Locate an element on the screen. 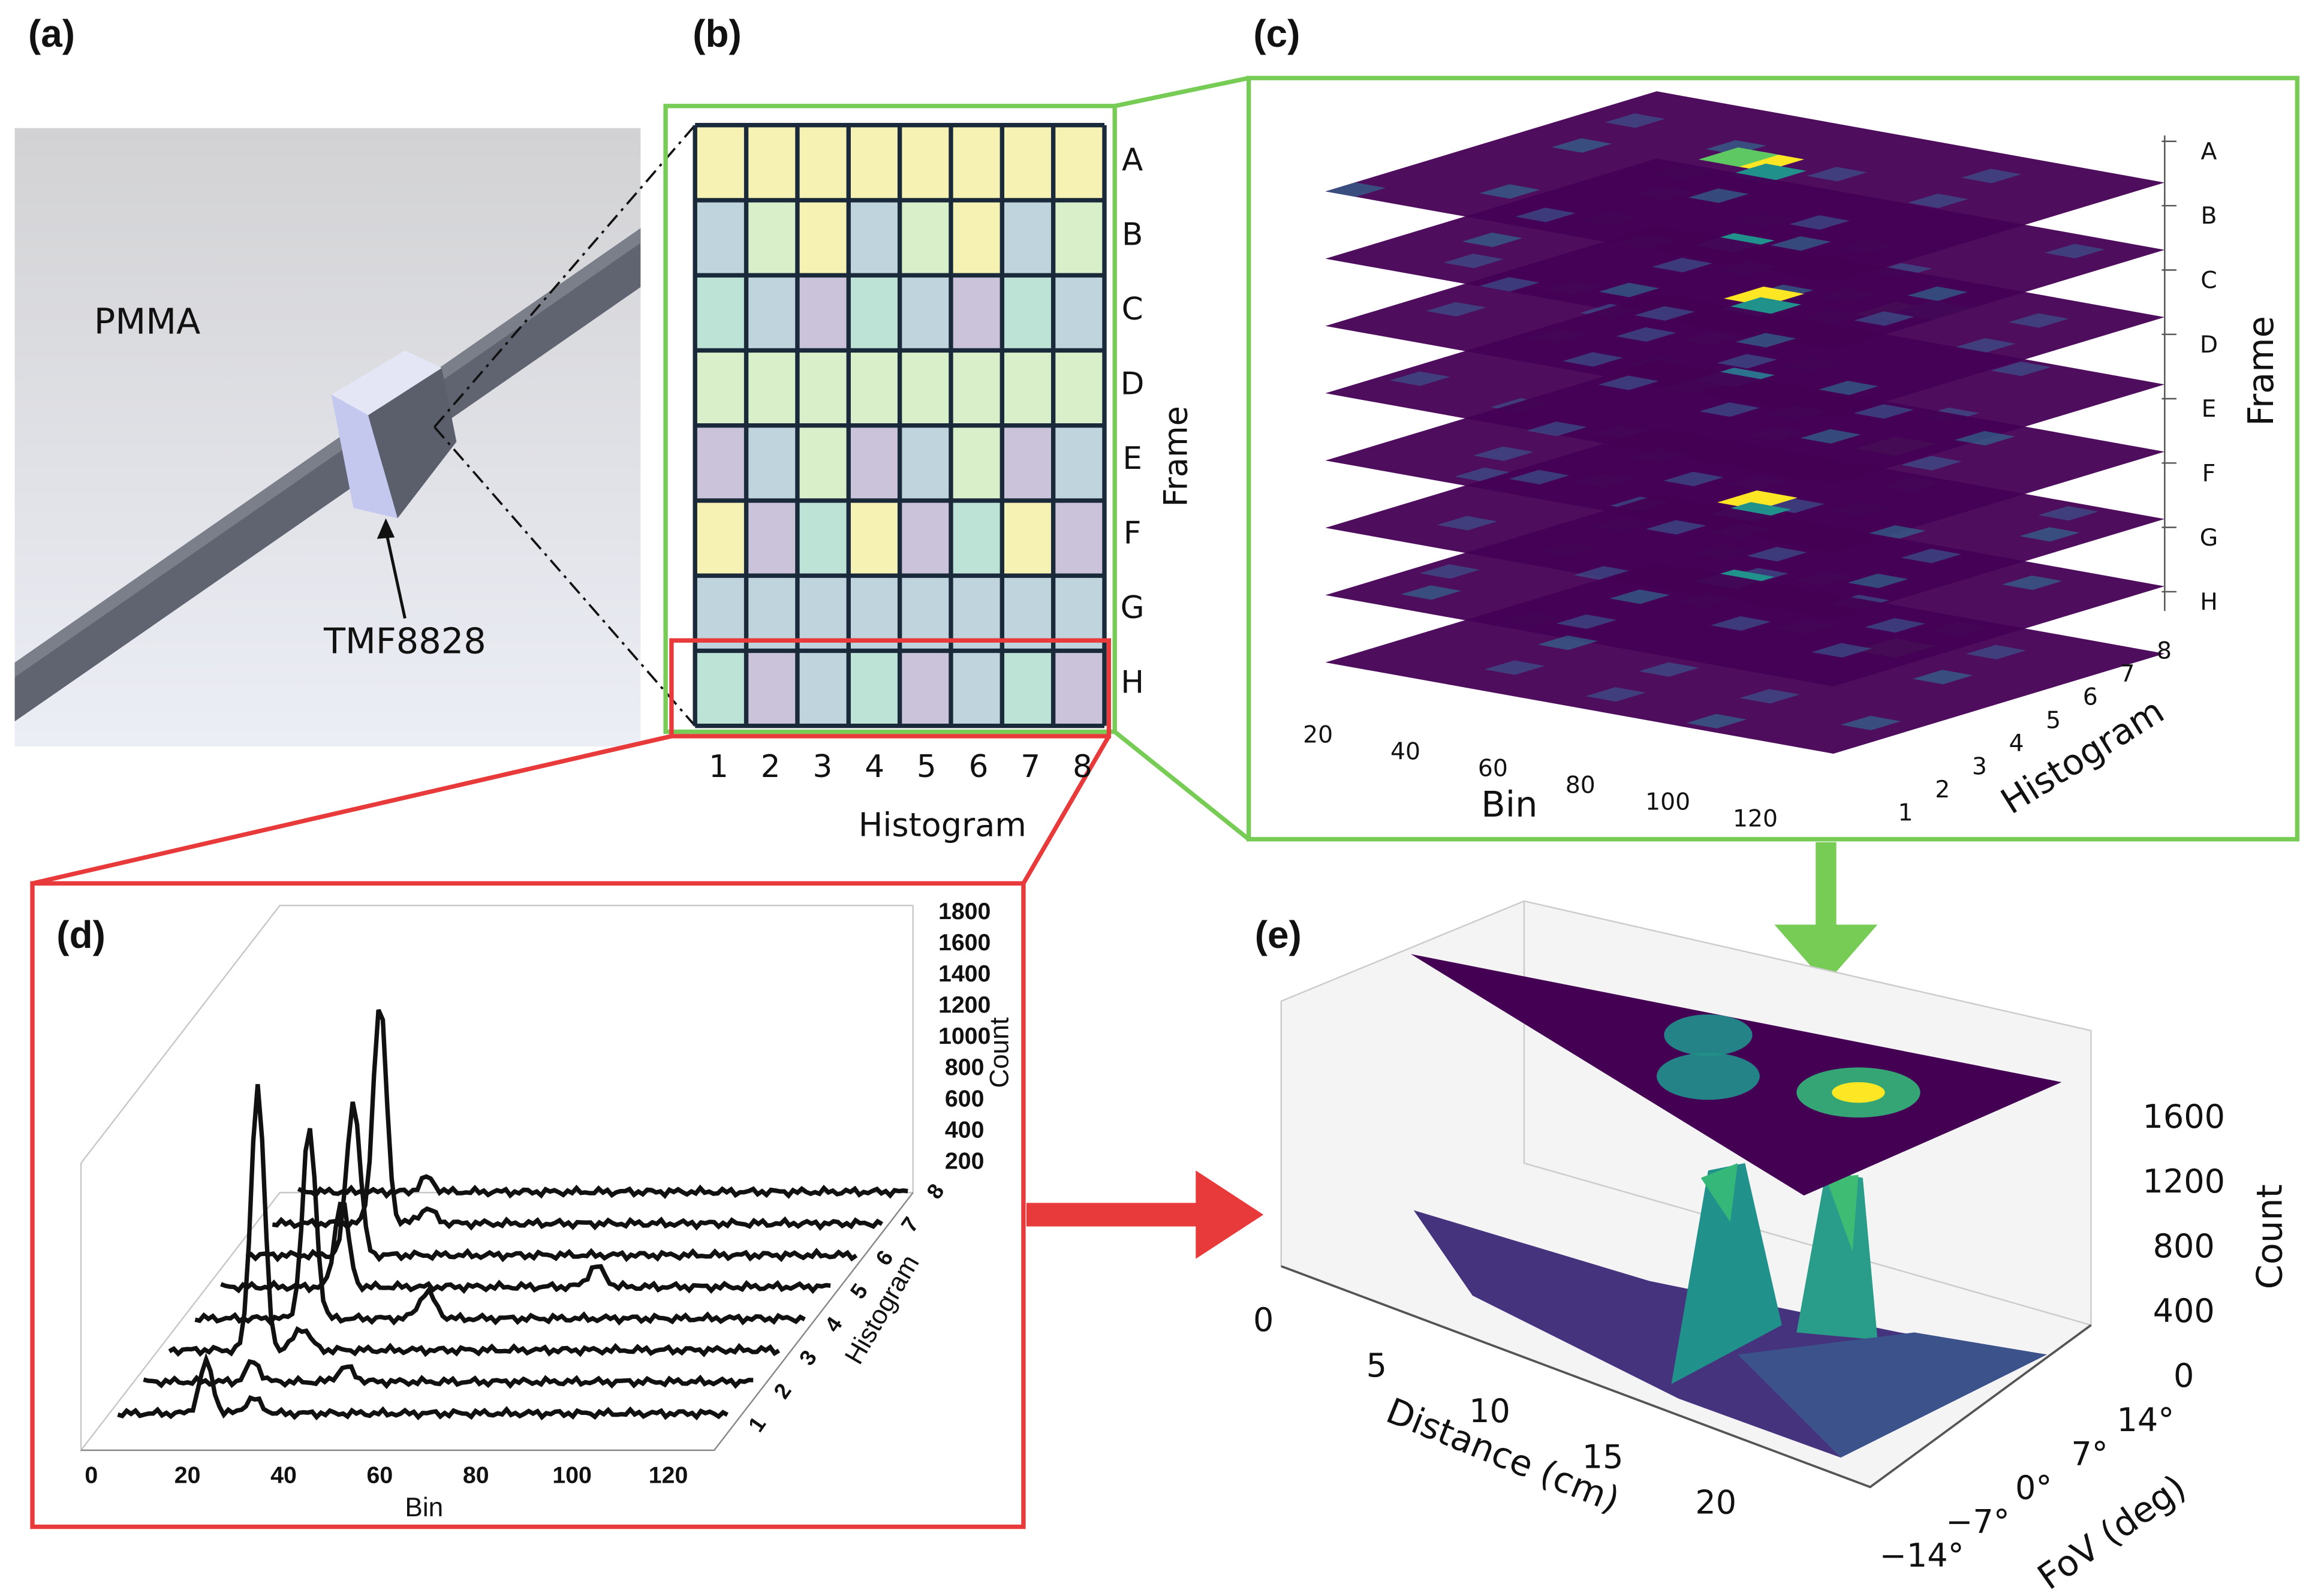 The width and height of the screenshot is (2309, 1596). count-tick-label: 1800 is located at coordinates (964, 911).